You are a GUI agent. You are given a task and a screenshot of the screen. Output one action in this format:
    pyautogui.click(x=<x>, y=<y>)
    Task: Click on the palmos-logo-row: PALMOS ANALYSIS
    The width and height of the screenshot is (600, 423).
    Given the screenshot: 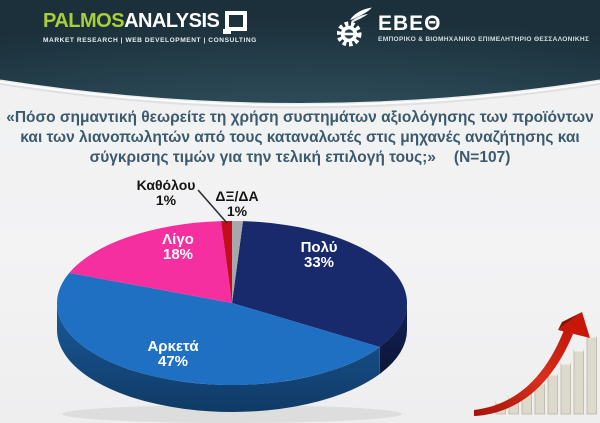 What is the action you would take?
    pyautogui.click(x=150, y=23)
    